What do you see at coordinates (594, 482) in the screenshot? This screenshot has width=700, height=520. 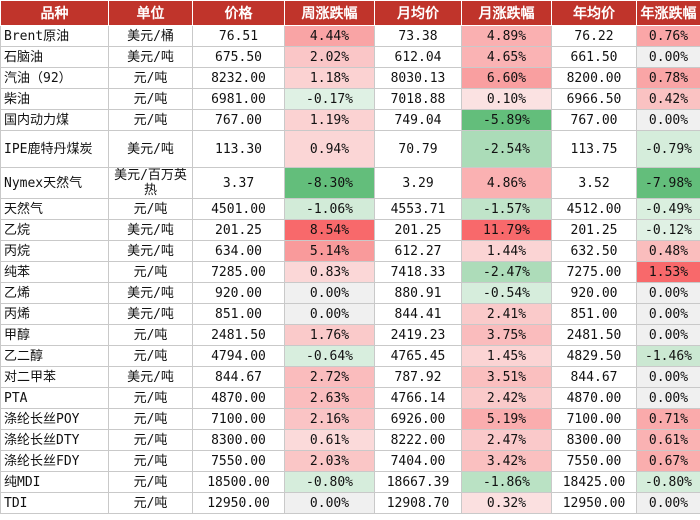 I see `cell-year-avg: 18425.00` at bounding box center [594, 482].